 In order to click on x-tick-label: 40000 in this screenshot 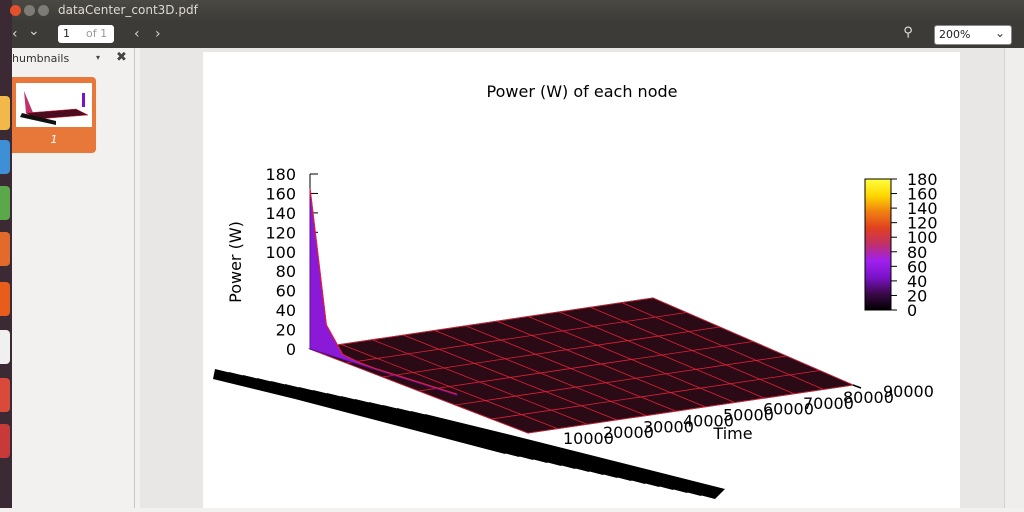, I will do `click(708, 420)`.